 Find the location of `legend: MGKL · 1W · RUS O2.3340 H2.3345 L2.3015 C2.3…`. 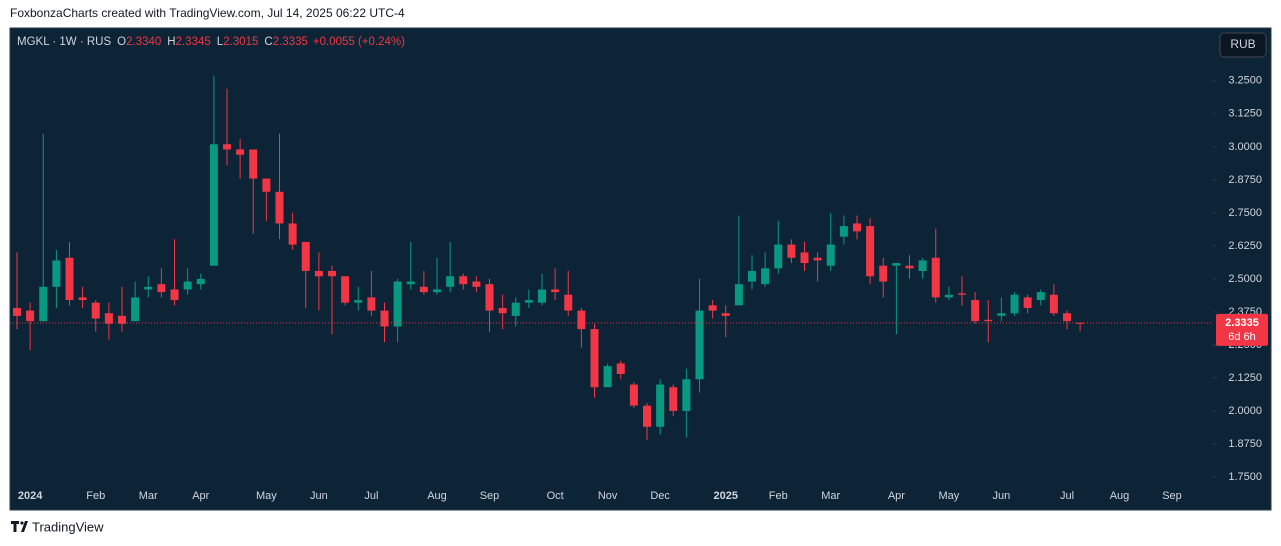

legend: MGKL · 1W · RUS O2.3340 H2.3345 L2.3015 C2.3… is located at coordinates (211, 42).